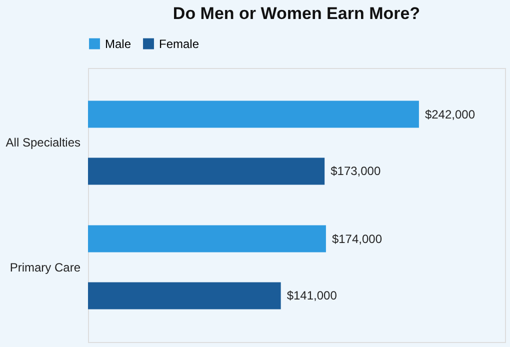 Image resolution: width=510 pixels, height=347 pixels. I want to click on data-label: $174,000, so click(357, 239).